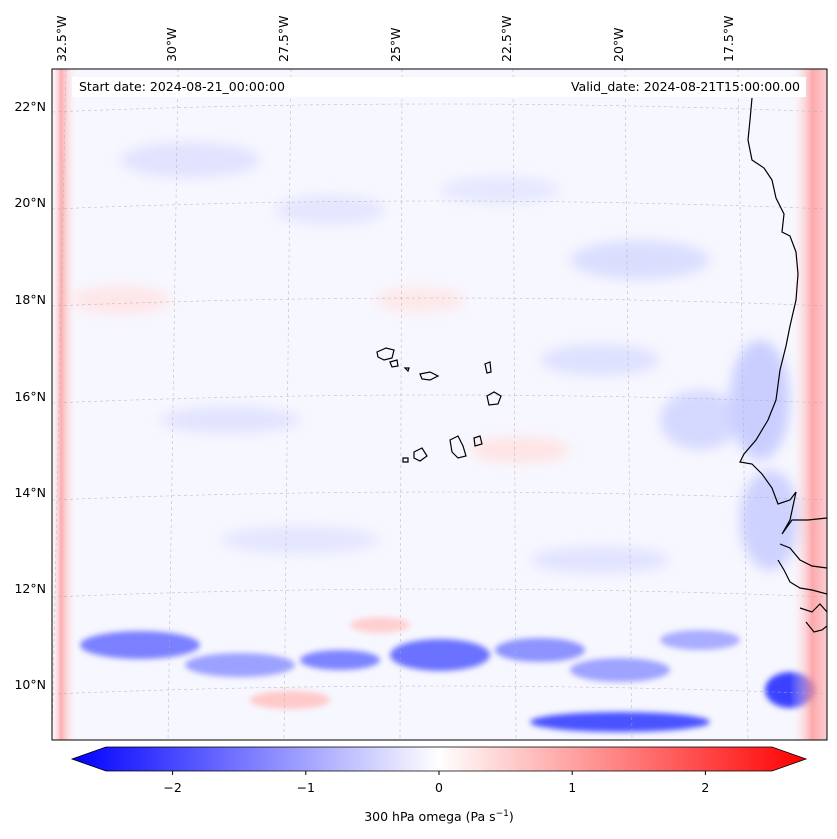  I want to click on colorbar-ticks: −2 −1 0 1 2, so click(436, 783).